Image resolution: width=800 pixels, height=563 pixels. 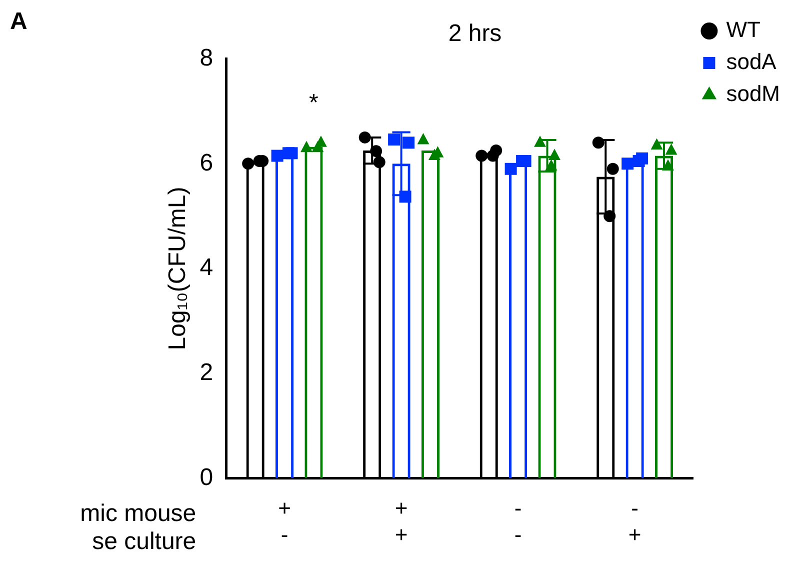 What do you see at coordinates (138, 513) in the screenshot?
I see `text: mic mouse` at bounding box center [138, 513].